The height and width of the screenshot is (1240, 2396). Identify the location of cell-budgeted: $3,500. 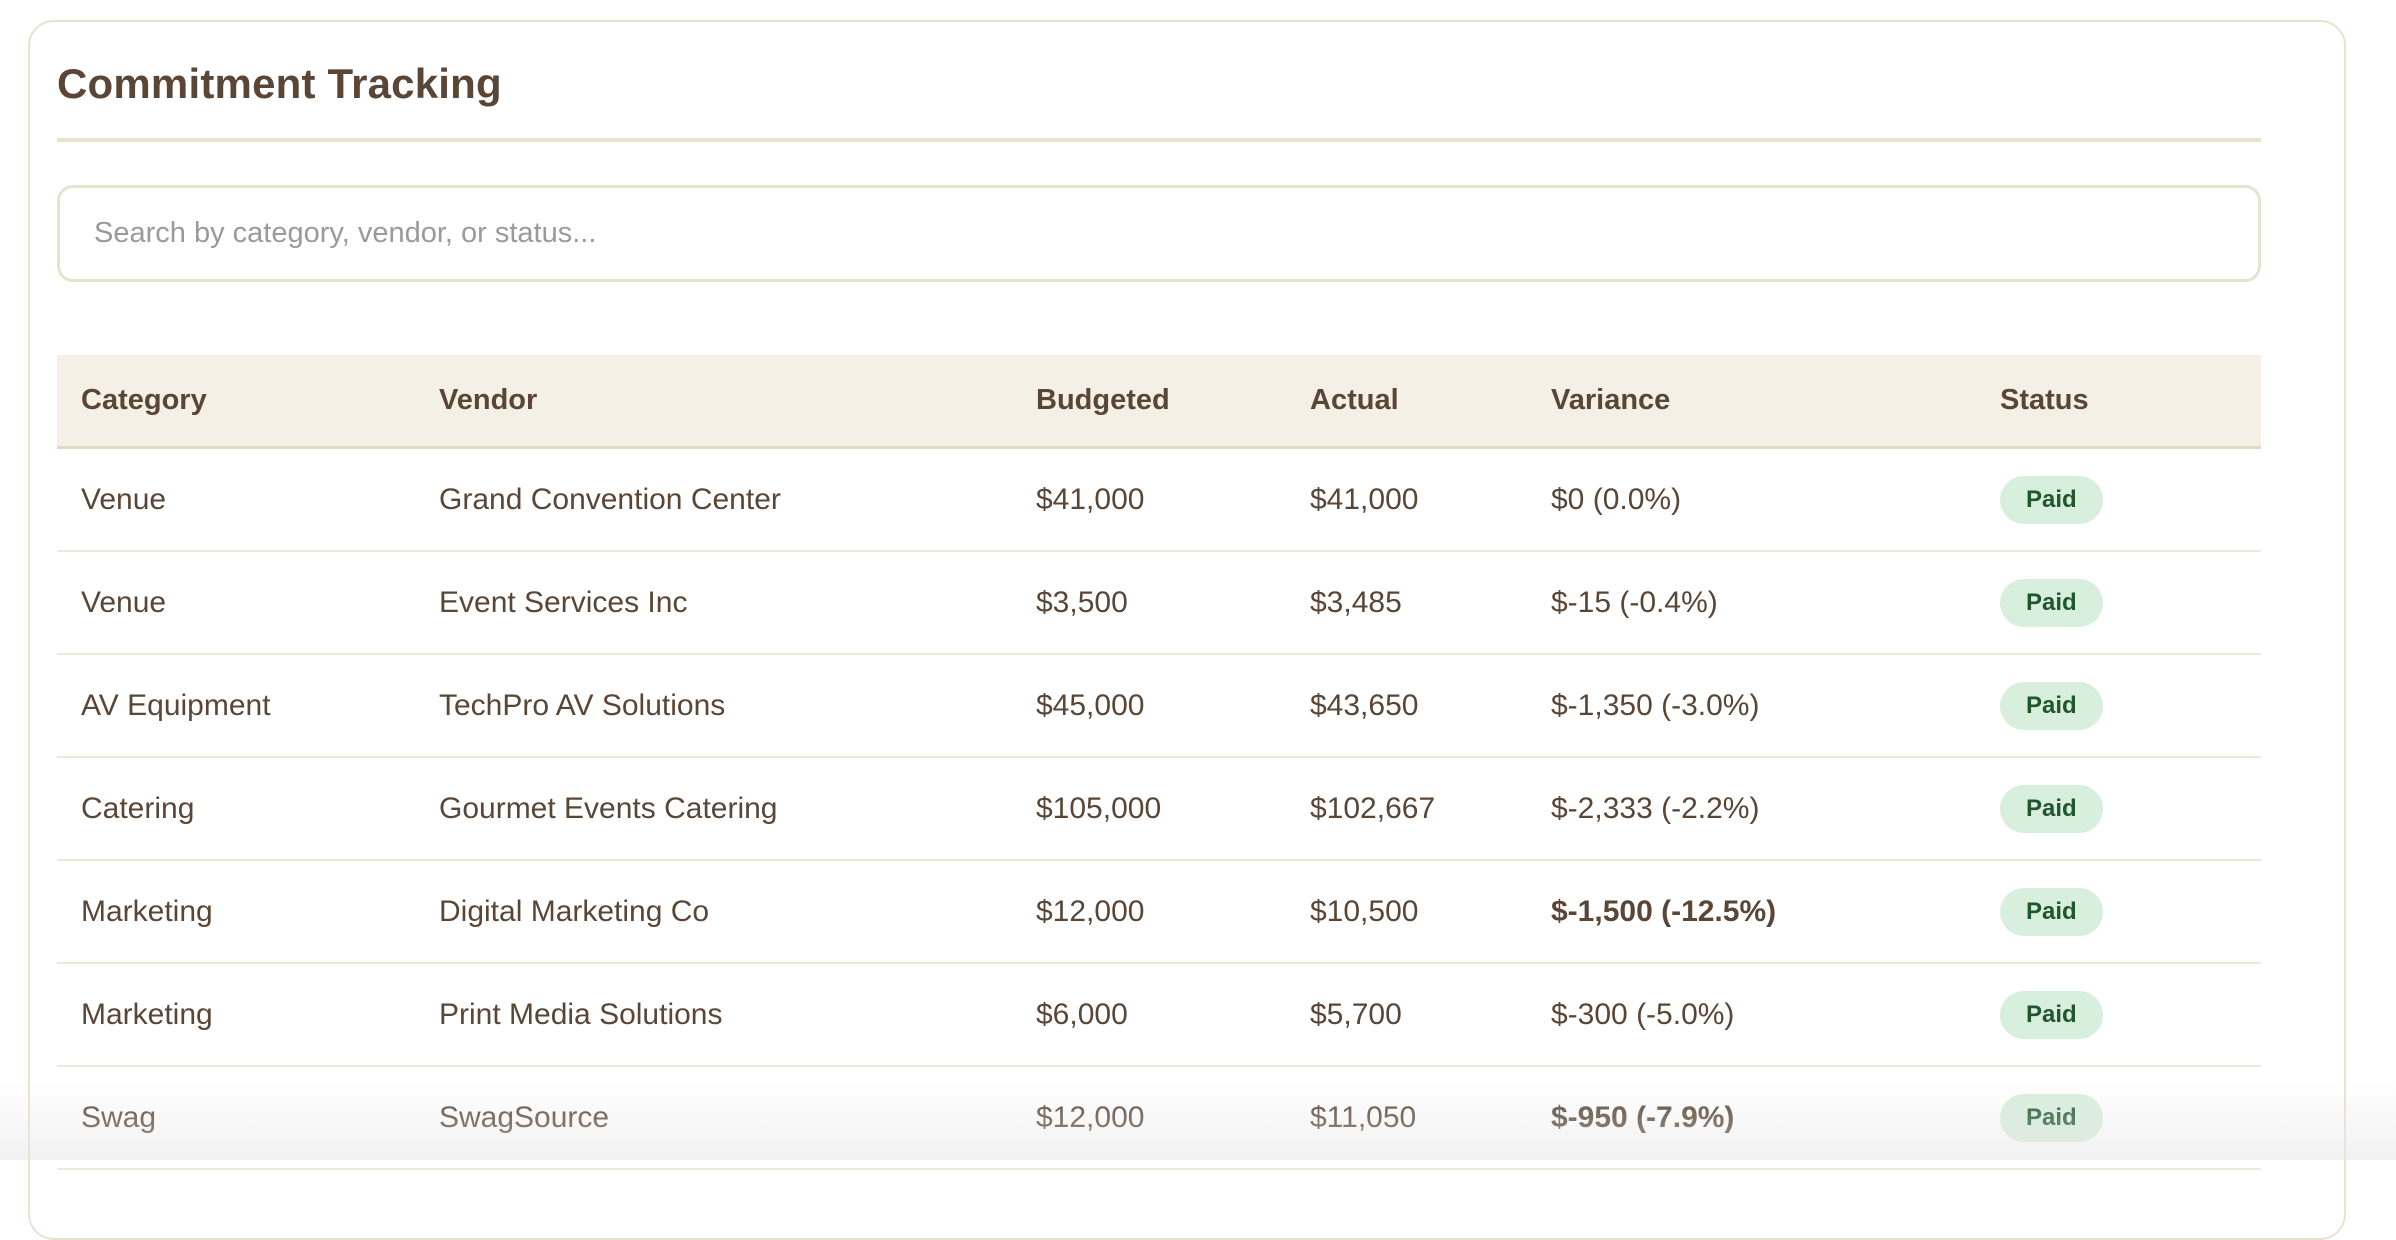
(1149, 603).